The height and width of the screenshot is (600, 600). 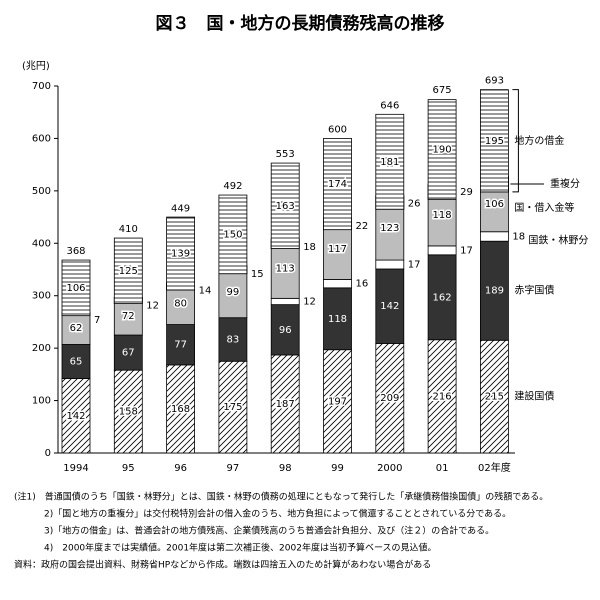 I want to click on value-label: 187, so click(x=285, y=404).